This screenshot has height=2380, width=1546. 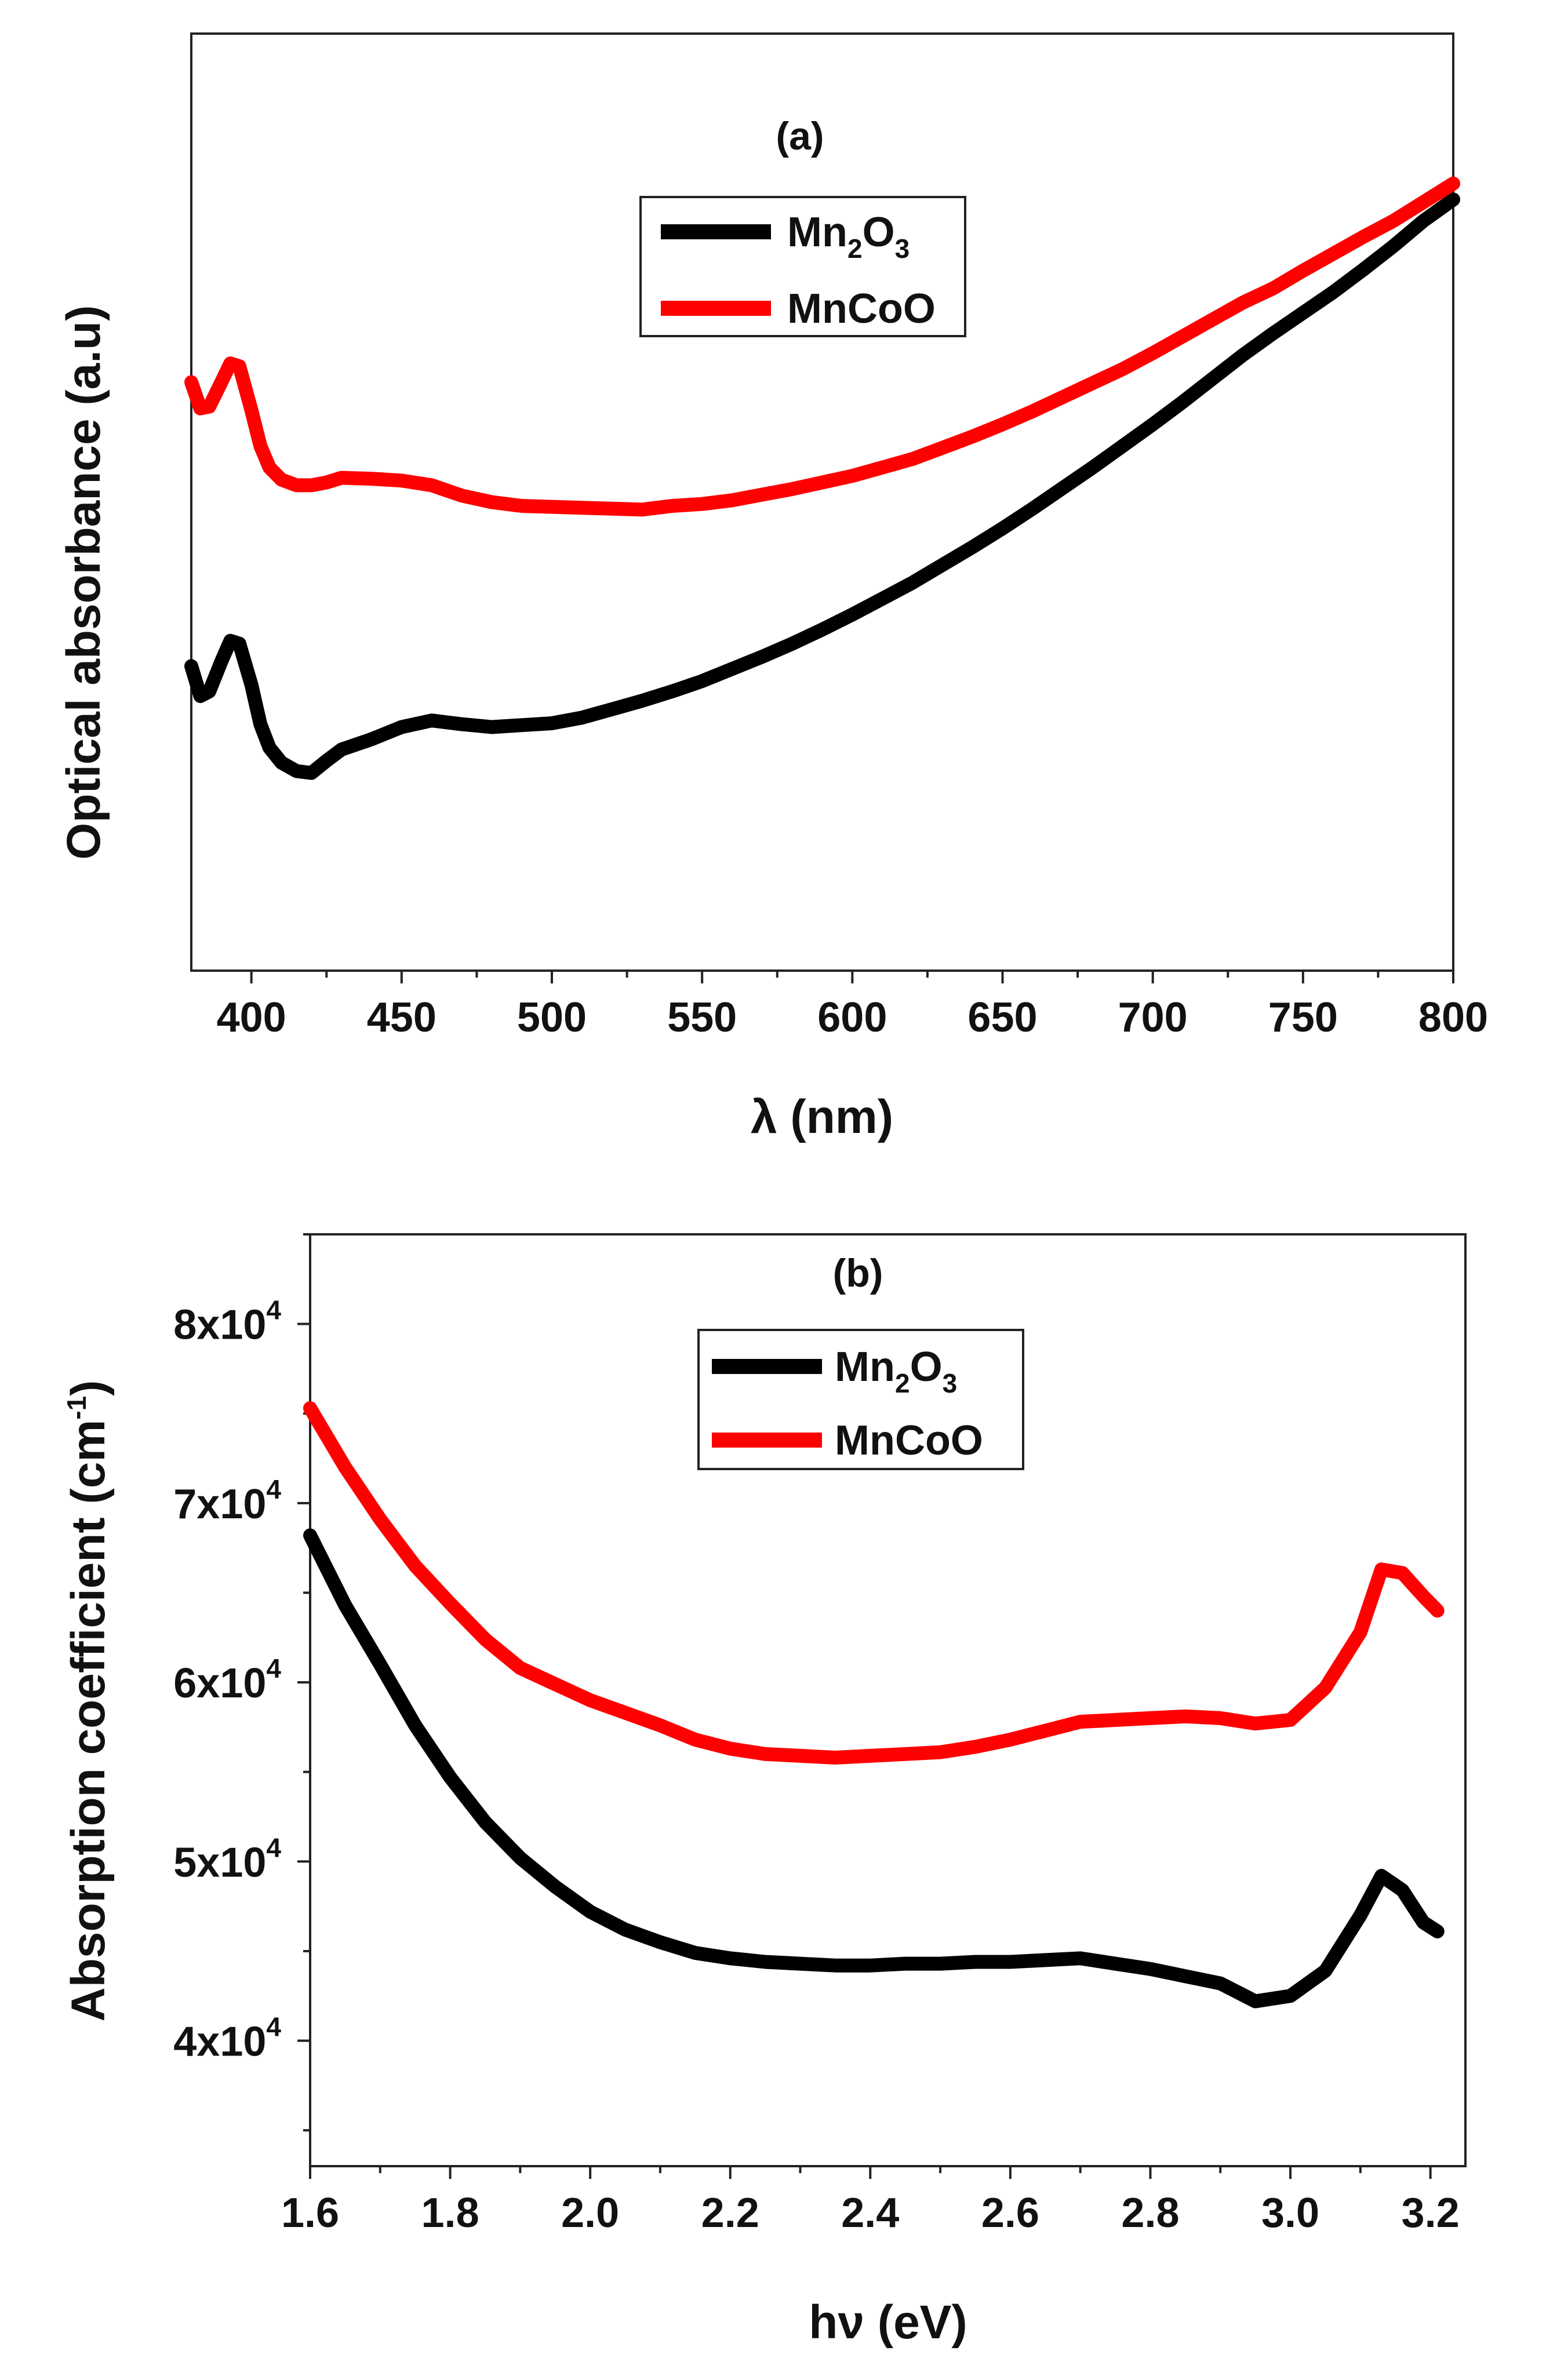 What do you see at coordinates (219, 1325) in the screenshot?
I see `y-tick-mantissa: 8x10` at bounding box center [219, 1325].